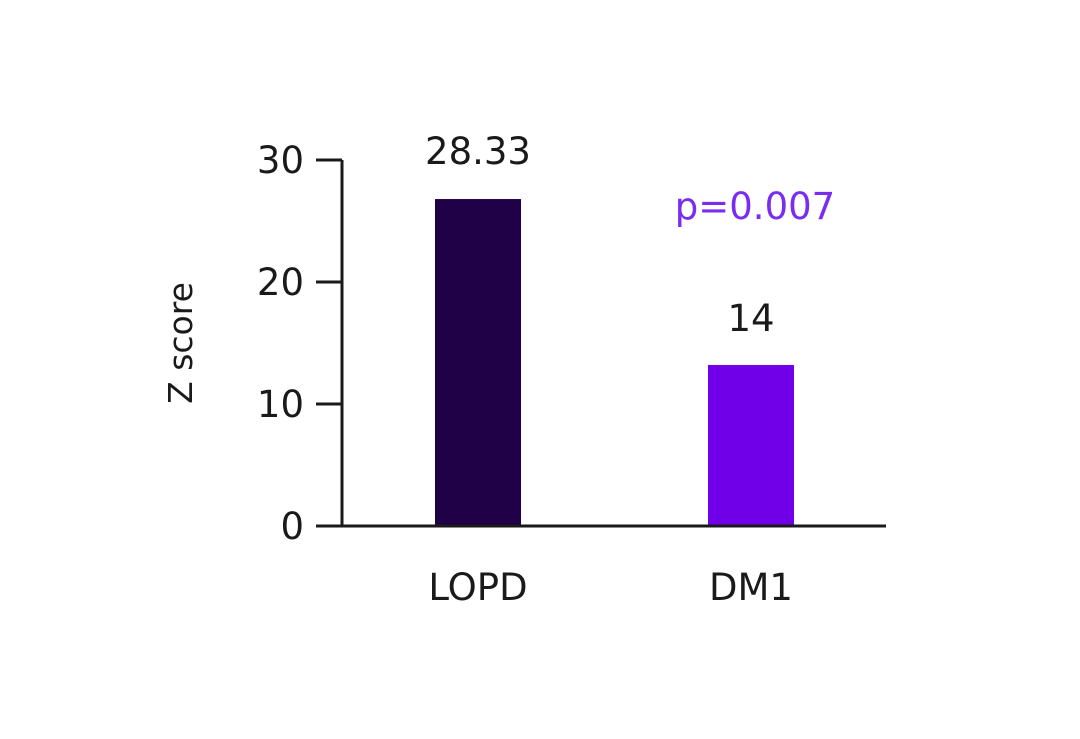  Describe the element at coordinates (280, 404) in the screenshot. I see `y-tick-label: 10` at that location.